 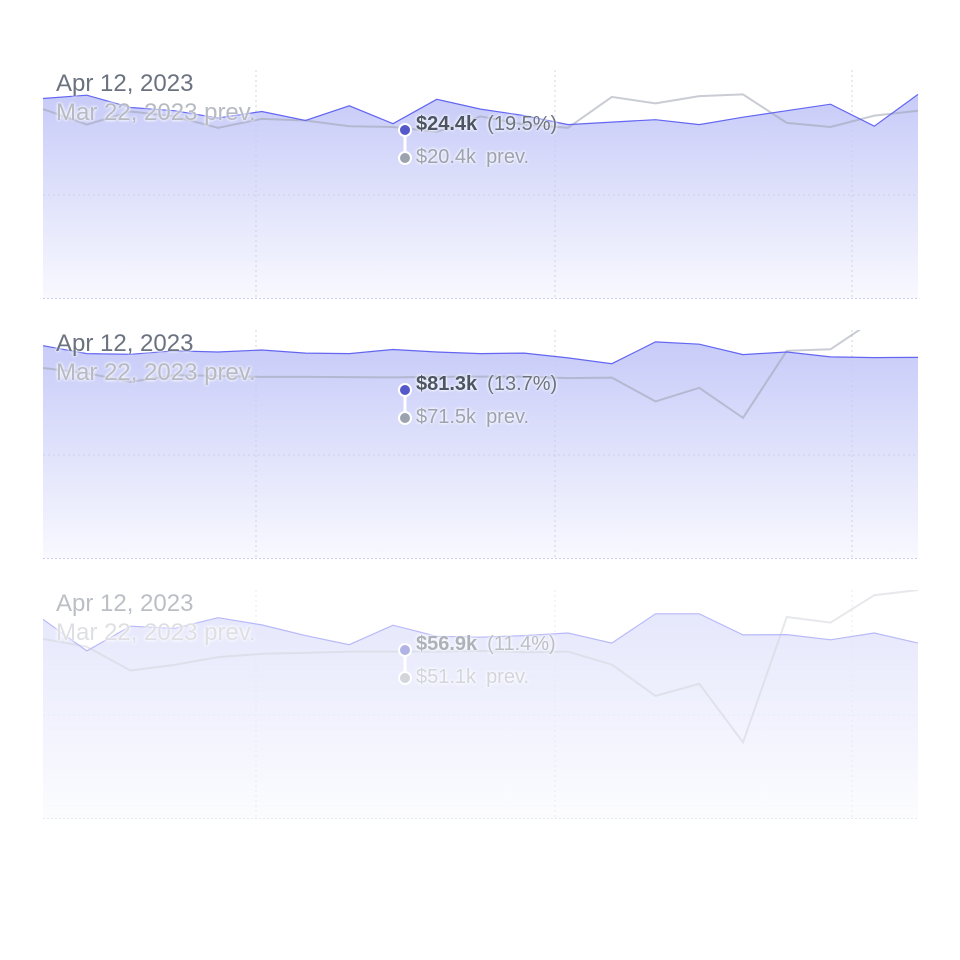 I want to click on tooltip-current: $81.3k (13.7%), so click(x=486, y=384).